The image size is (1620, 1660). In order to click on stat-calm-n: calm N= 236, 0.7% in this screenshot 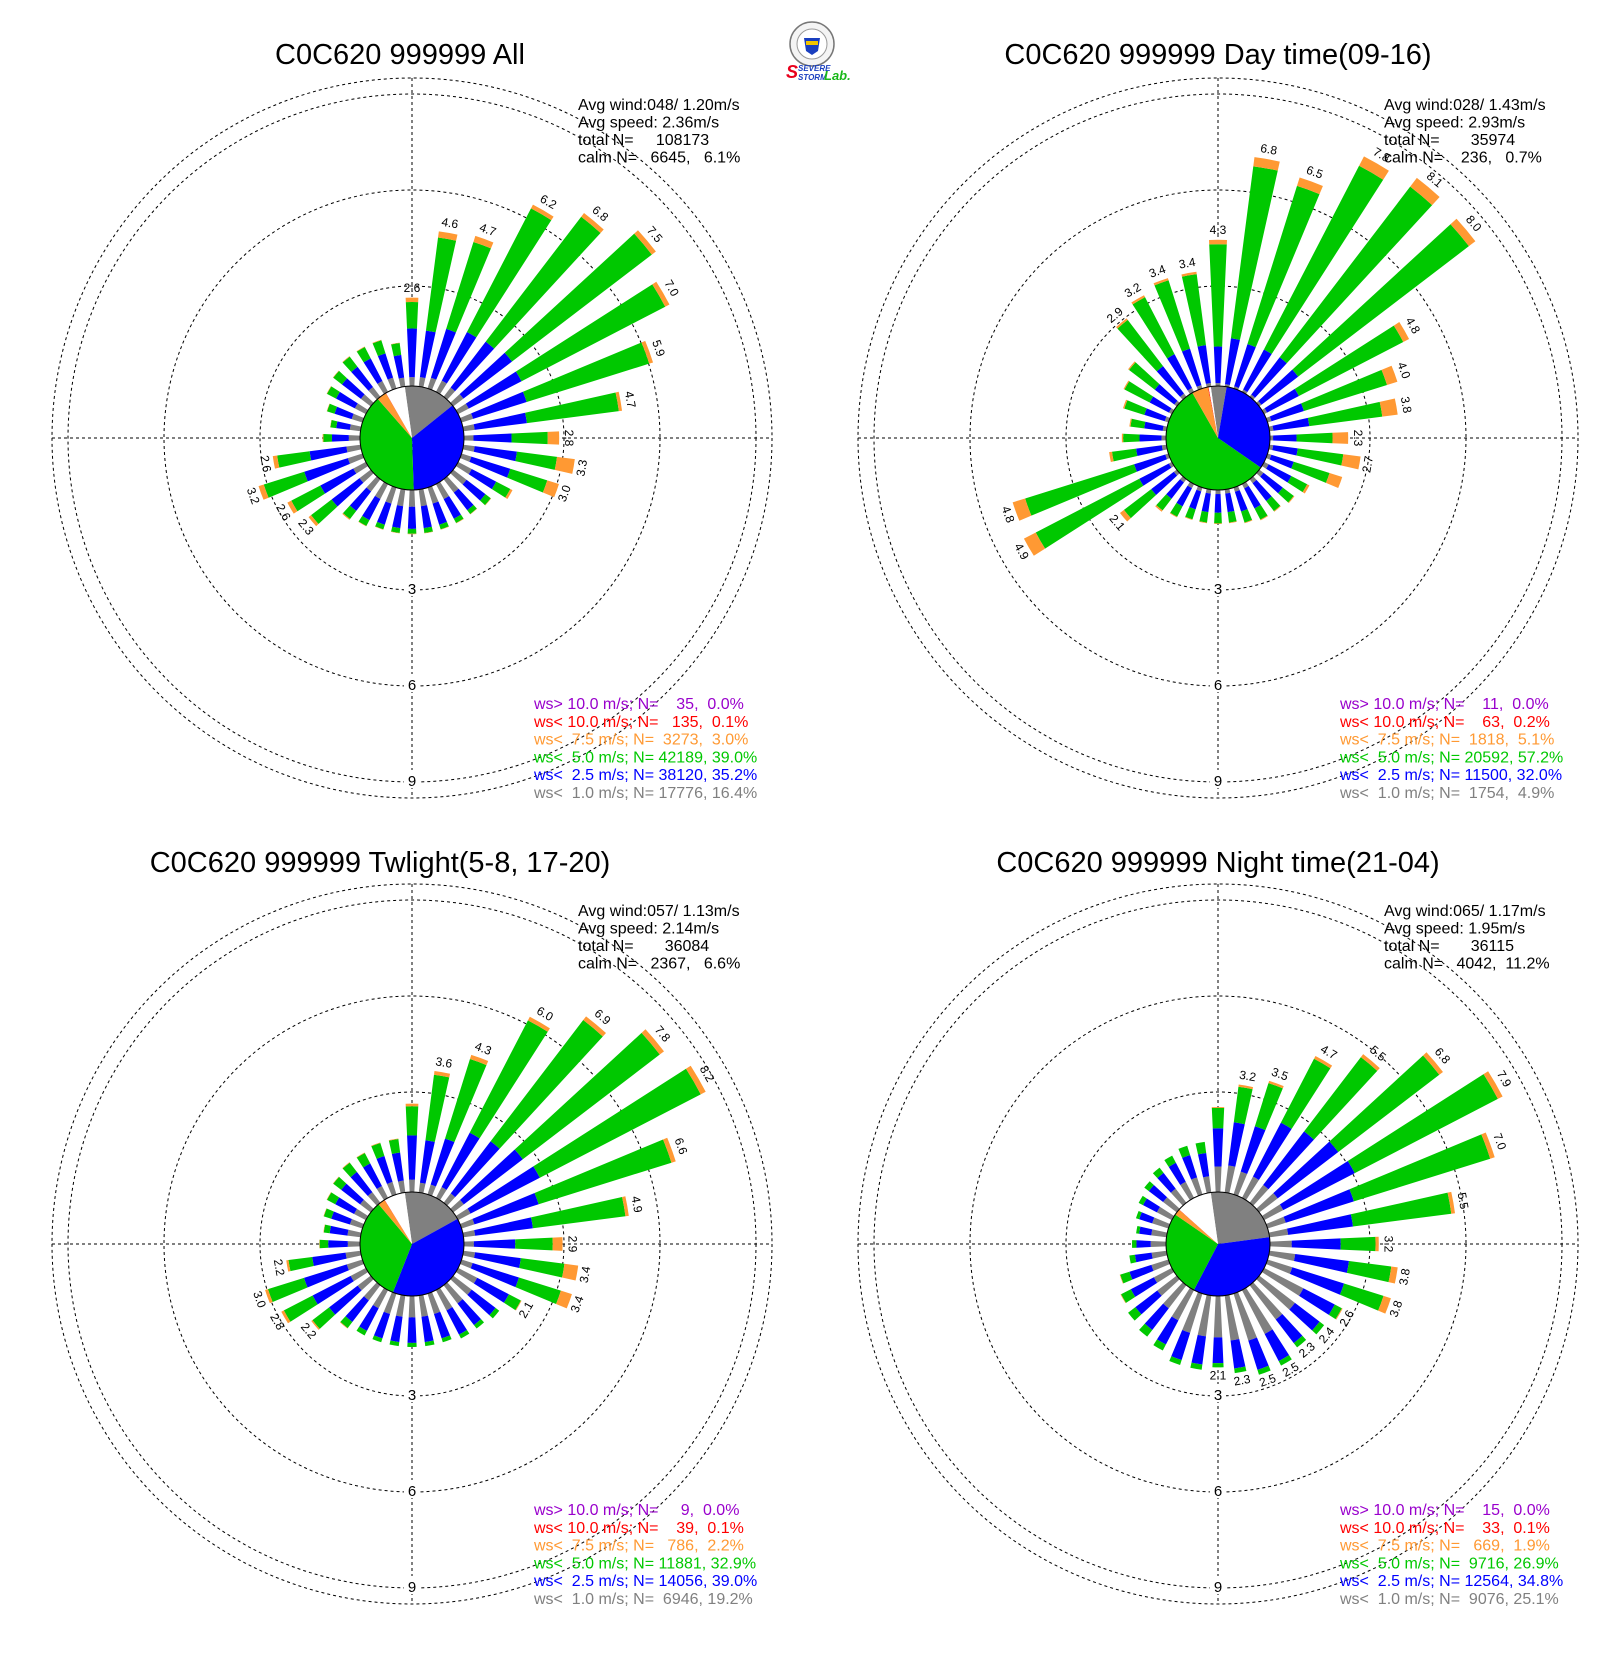, I will do `click(1463, 158)`.